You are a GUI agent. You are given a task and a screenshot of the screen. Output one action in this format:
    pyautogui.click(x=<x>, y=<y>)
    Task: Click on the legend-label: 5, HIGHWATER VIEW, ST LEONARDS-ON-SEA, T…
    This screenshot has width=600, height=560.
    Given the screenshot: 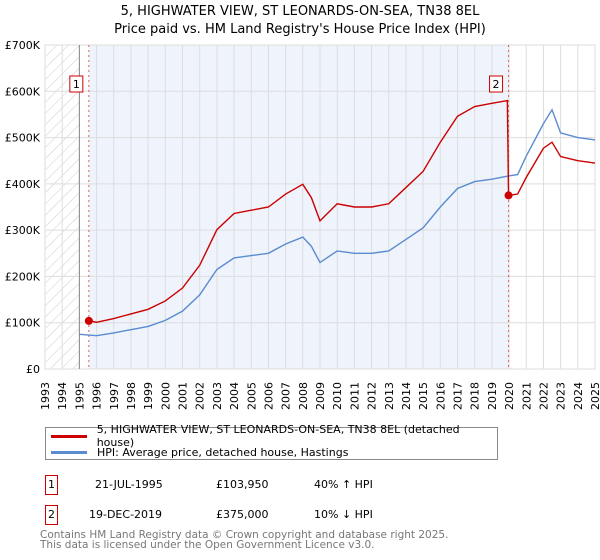 What is the action you would take?
    pyautogui.click(x=278, y=436)
    